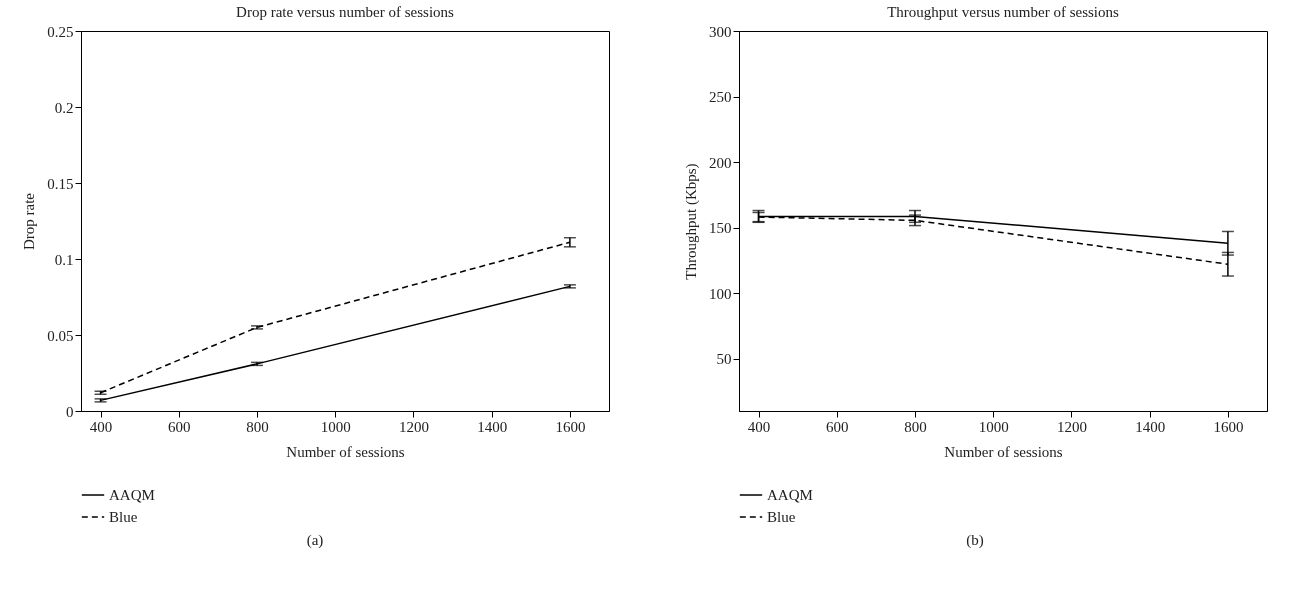  Describe the element at coordinates (60, 183) in the screenshot. I see `y-tick-label: 0.15` at that location.